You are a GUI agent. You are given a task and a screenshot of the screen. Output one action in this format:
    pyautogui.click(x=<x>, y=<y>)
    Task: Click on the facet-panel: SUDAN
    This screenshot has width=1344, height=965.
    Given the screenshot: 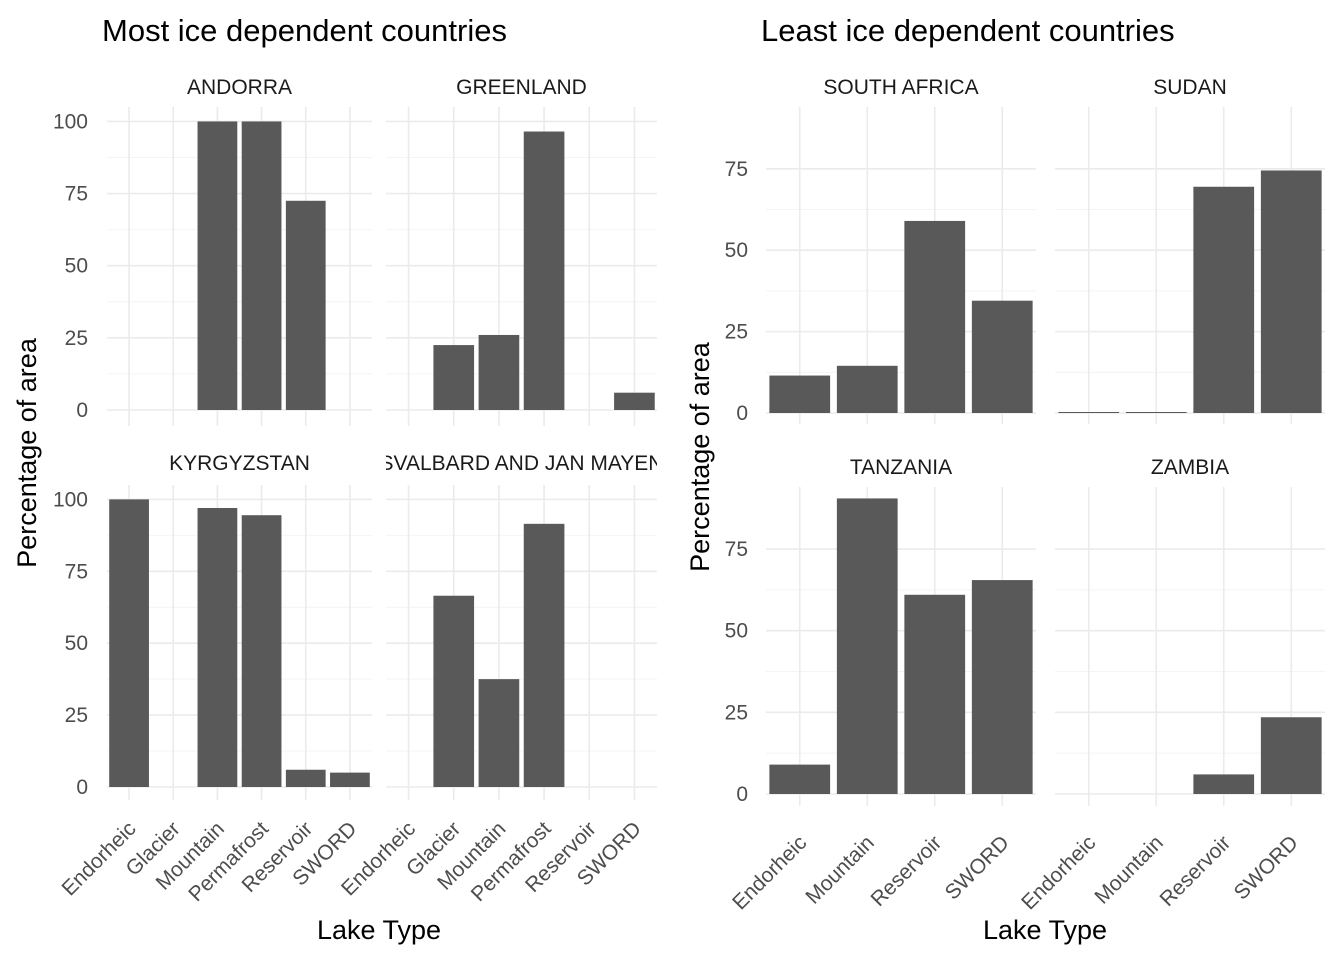 What is the action you would take?
    pyautogui.click(x=1190, y=250)
    